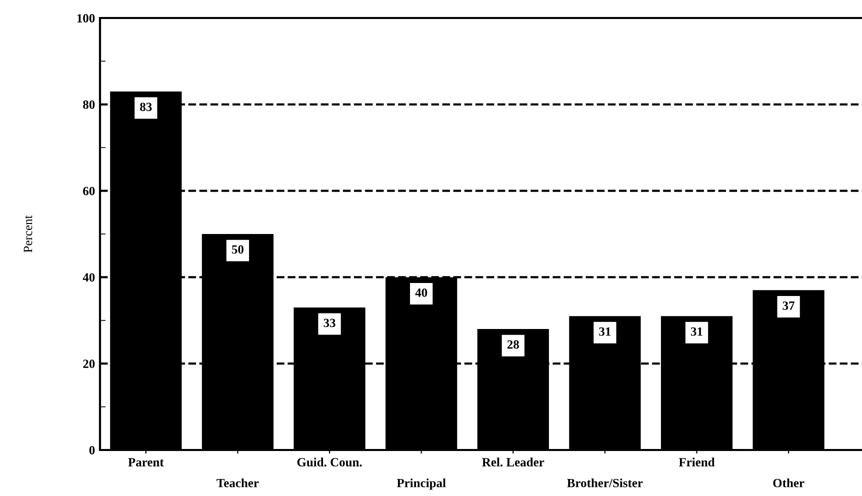  I want to click on x-tick-label: Principal, so click(421, 484).